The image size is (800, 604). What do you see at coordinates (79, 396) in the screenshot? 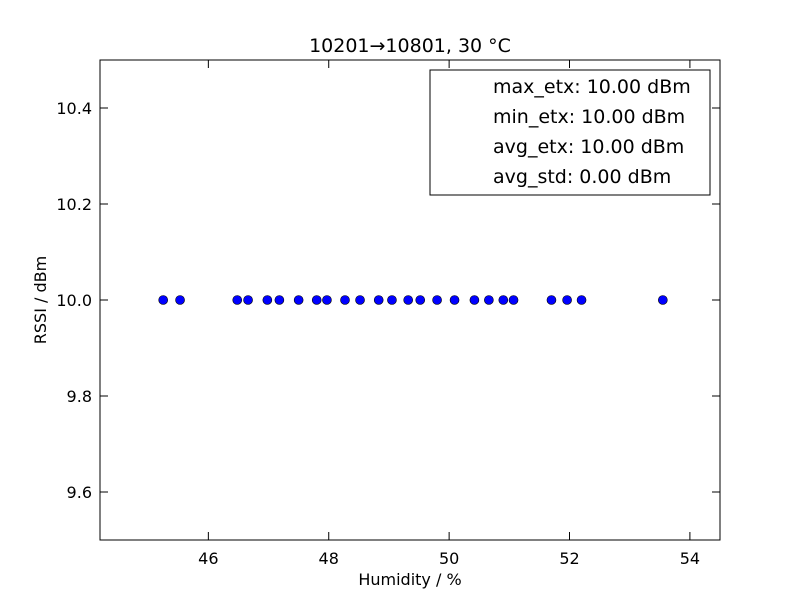
I see `y-tick-label: 9.8` at bounding box center [79, 396].